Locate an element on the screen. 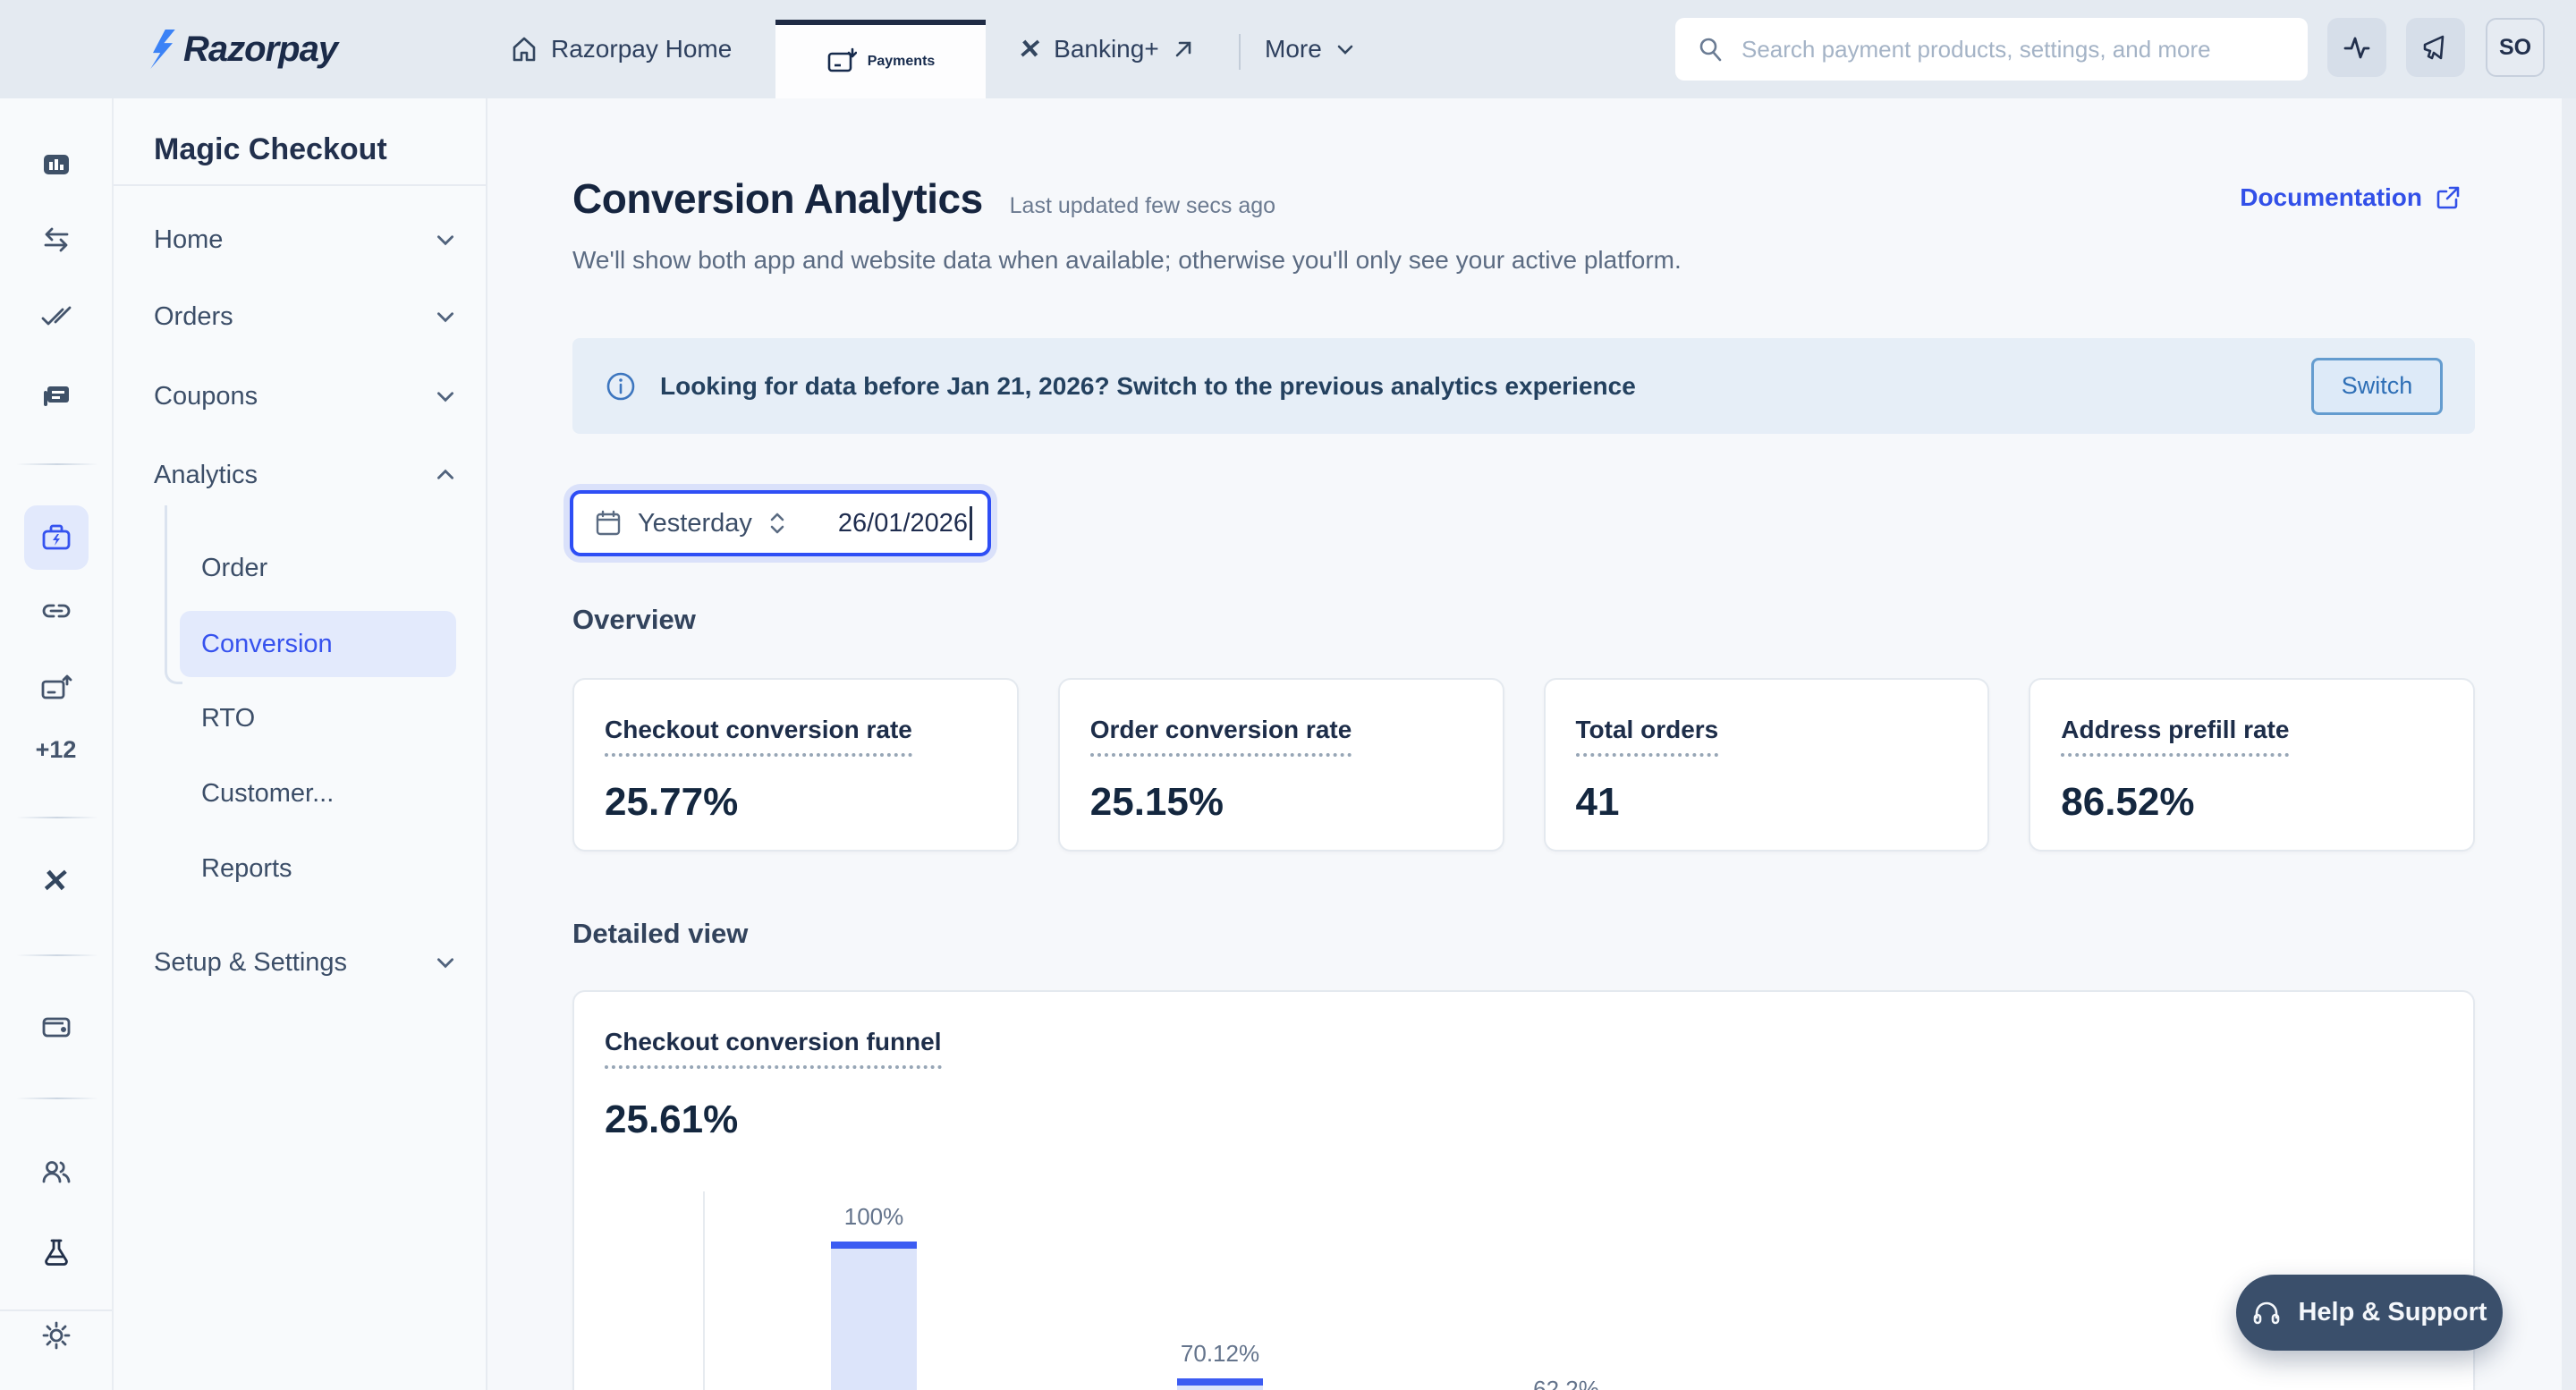  stat-card-total-orders: Total orders 41 is located at coordinates (1766, 765).